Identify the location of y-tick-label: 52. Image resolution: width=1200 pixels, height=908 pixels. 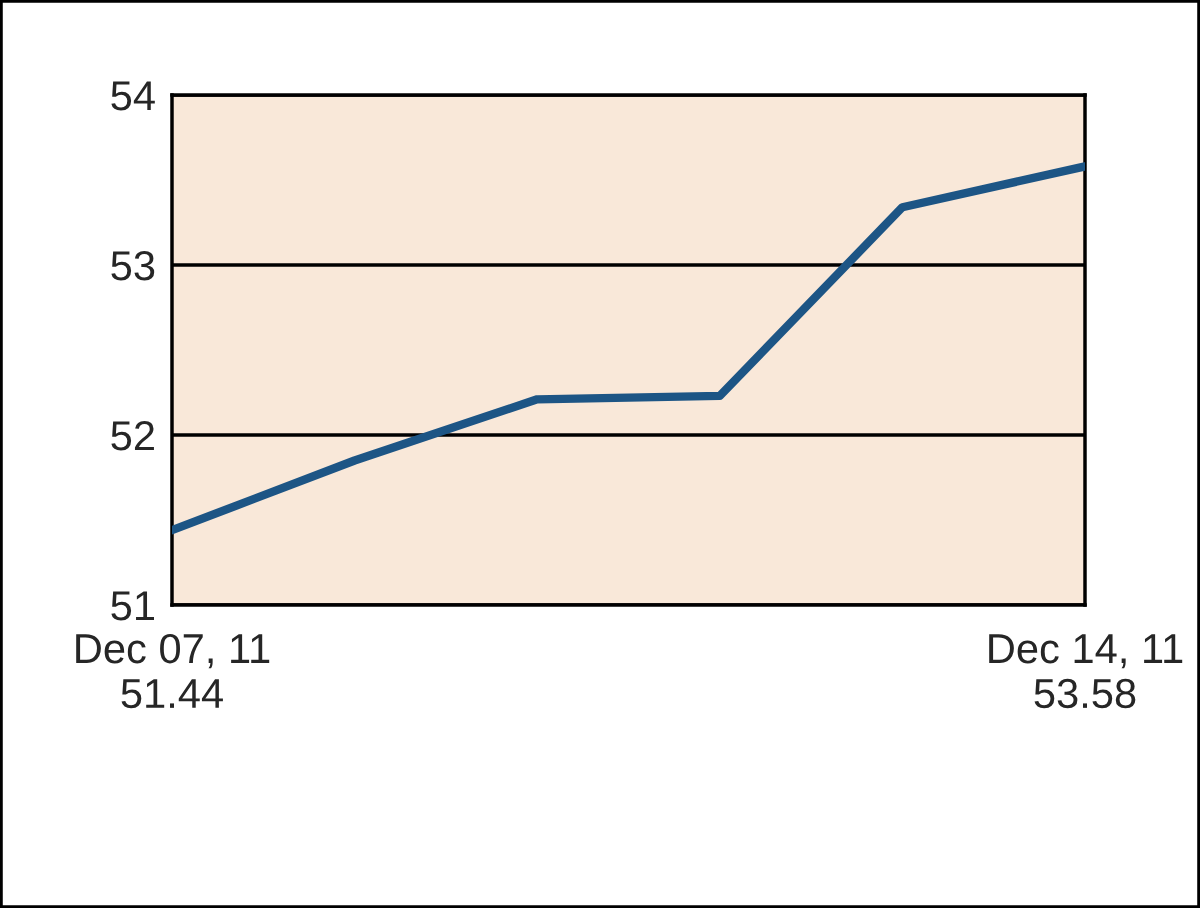
(132, 436).